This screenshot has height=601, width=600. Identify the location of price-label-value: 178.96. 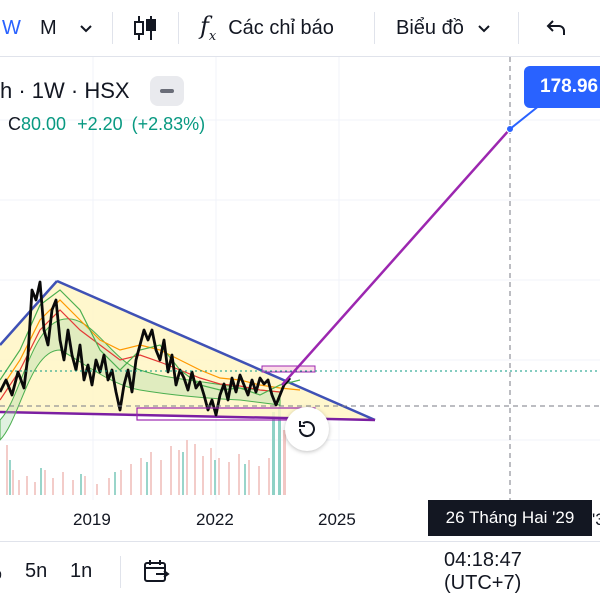
(569, 86).